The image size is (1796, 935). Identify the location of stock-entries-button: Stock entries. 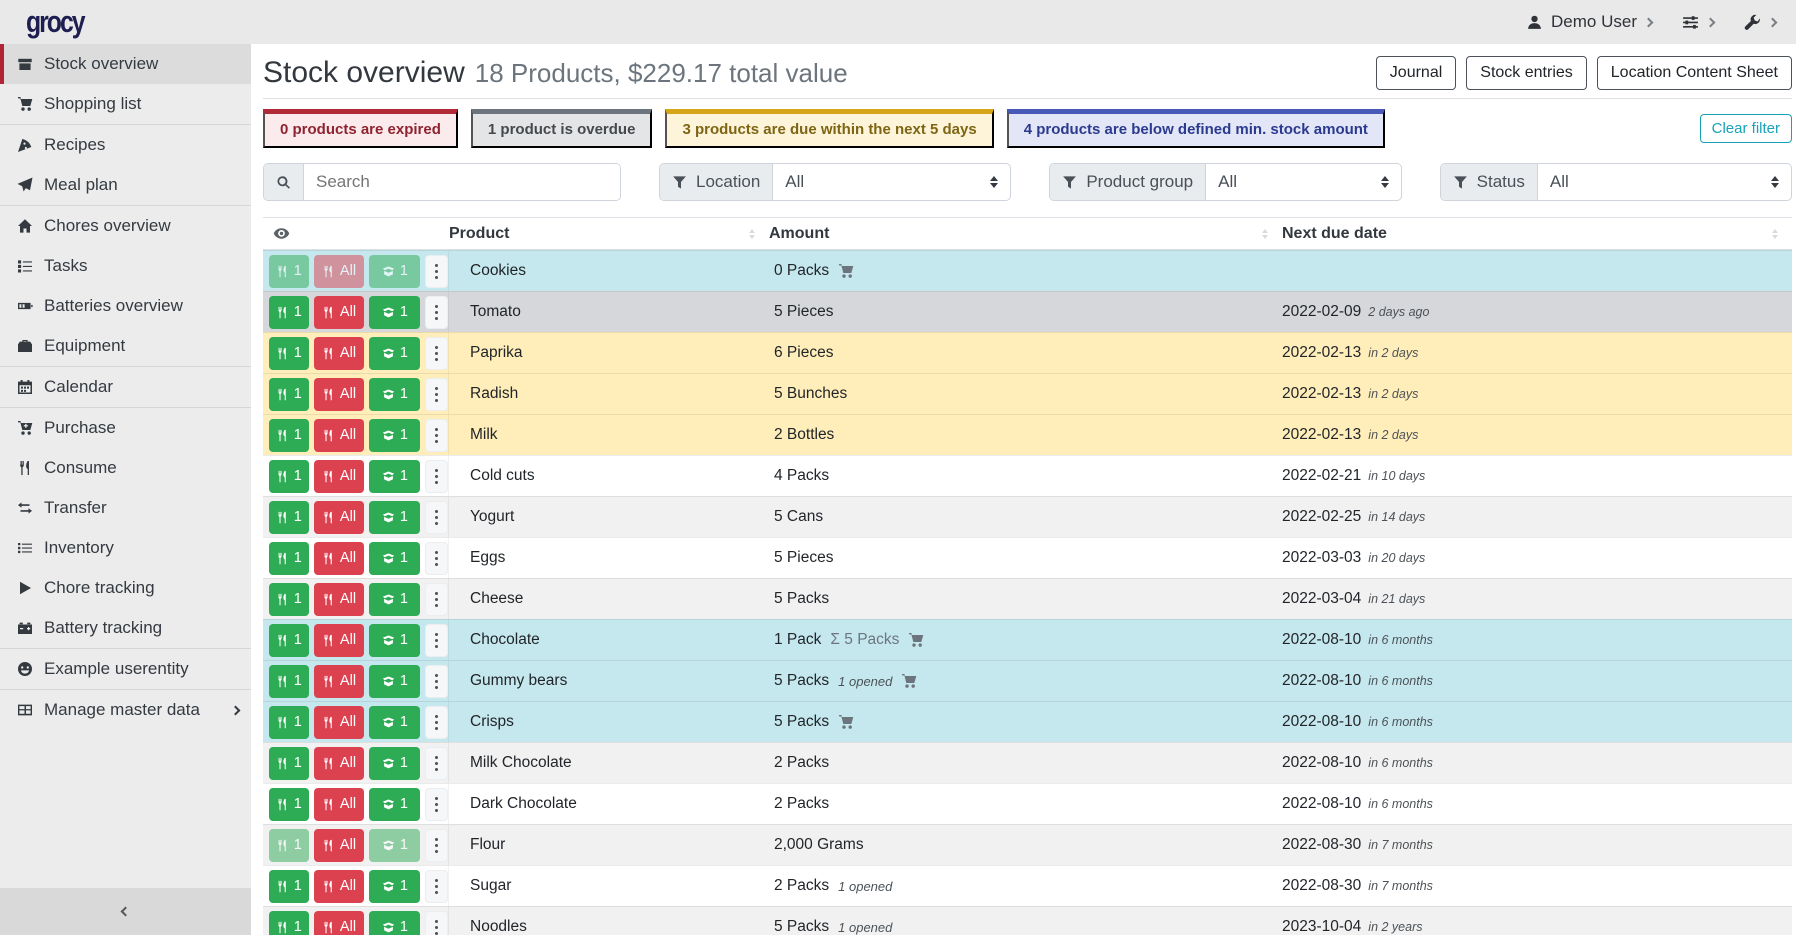
(1526, 73).